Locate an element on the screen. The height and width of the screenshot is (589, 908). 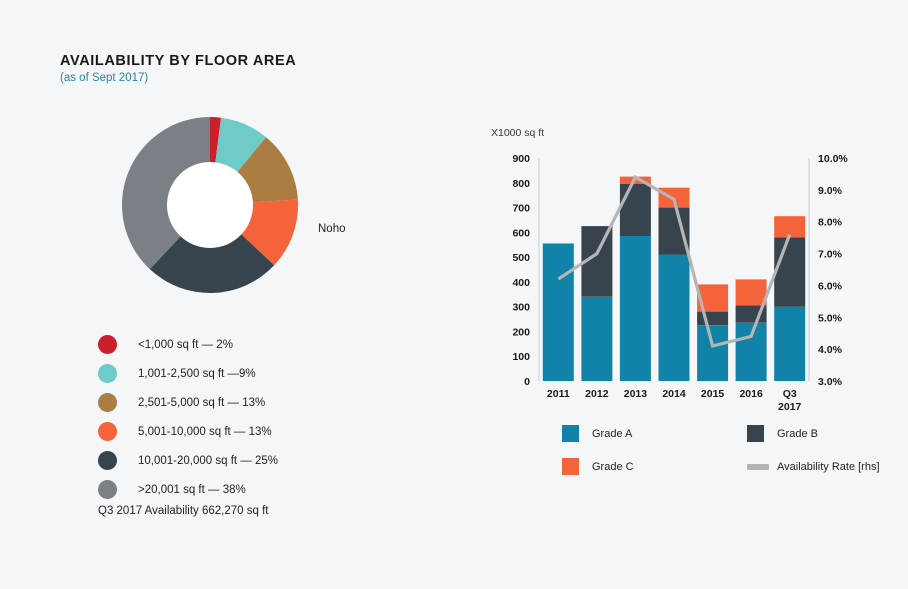
legend-label-over-20001: >20,001 sq ft — 38% is located at coordinates (192, 489).